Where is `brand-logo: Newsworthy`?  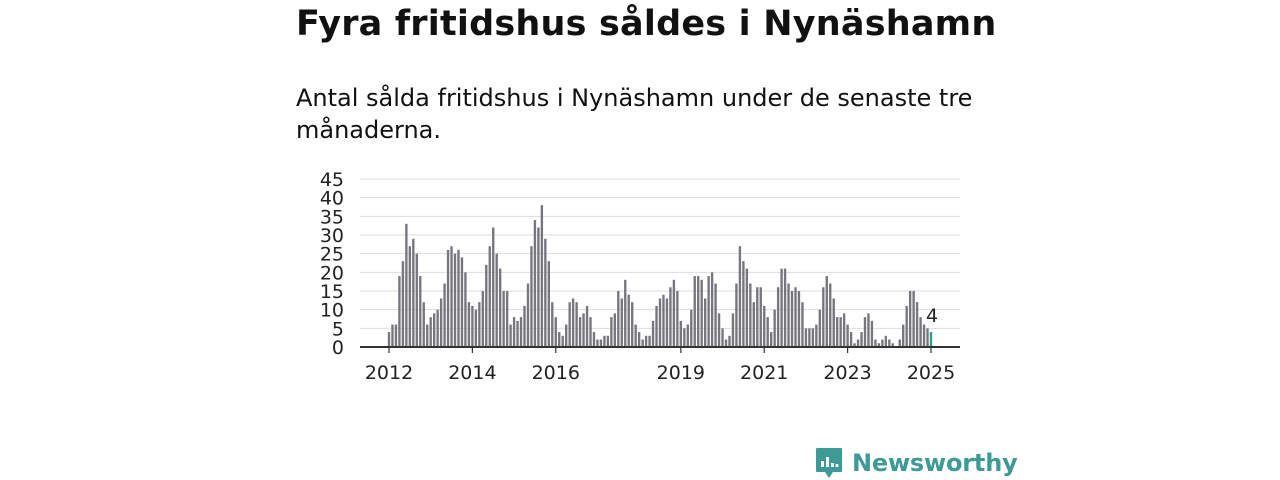
brand-logo: Newsworthy is located at coordinates (916, 463).